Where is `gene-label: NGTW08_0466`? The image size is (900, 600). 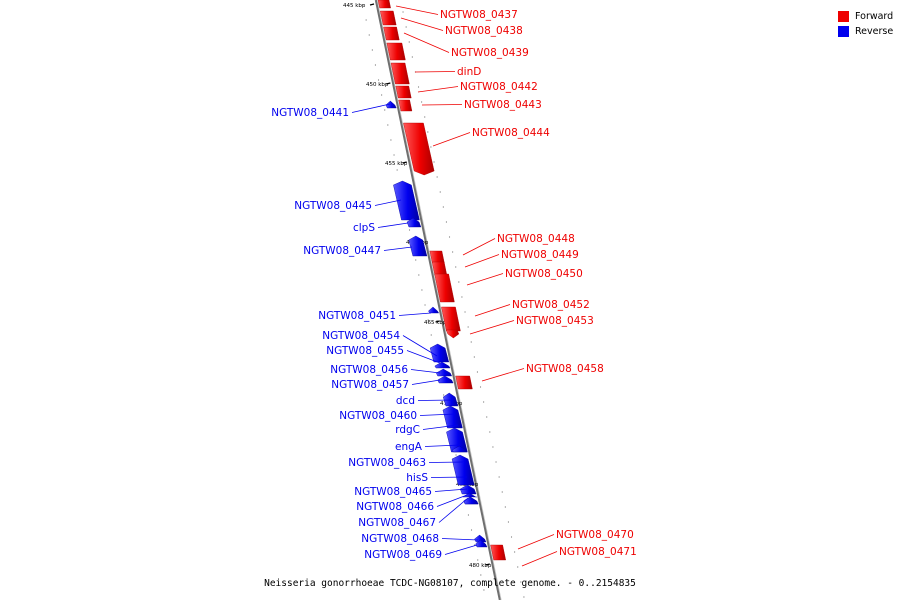
gene-label: NGTW08_0466 is located at coordinates (395, 507).